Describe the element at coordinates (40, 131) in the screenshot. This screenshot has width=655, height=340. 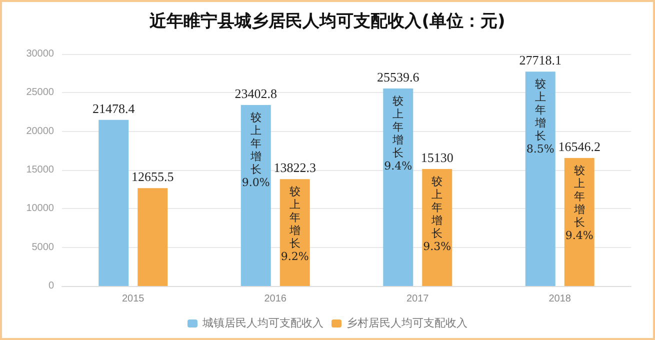
I see `y-tick-label: 20000` at that location.